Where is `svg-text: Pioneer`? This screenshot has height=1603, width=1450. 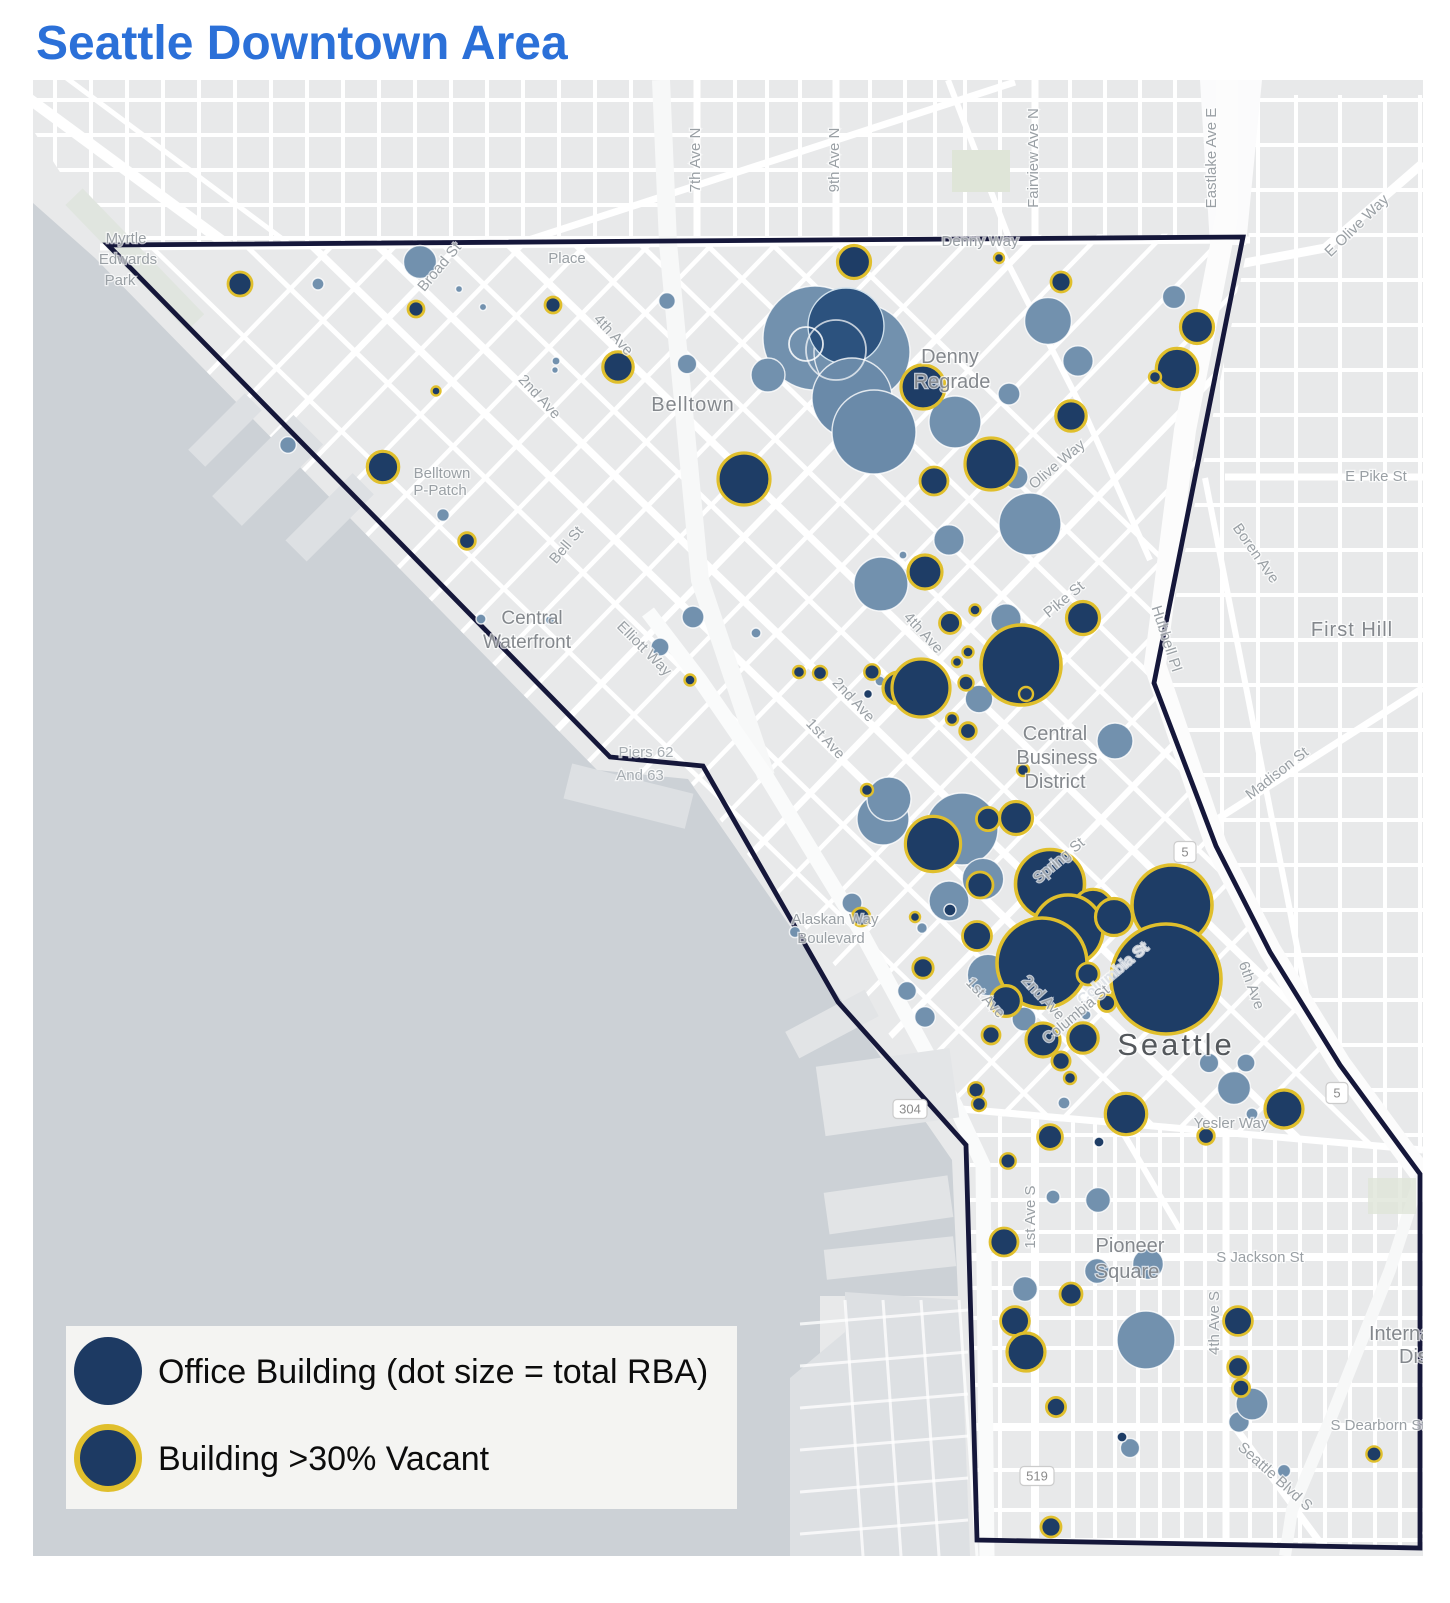 svg-text: Pioneer is located at coordinates (1130, 1246).